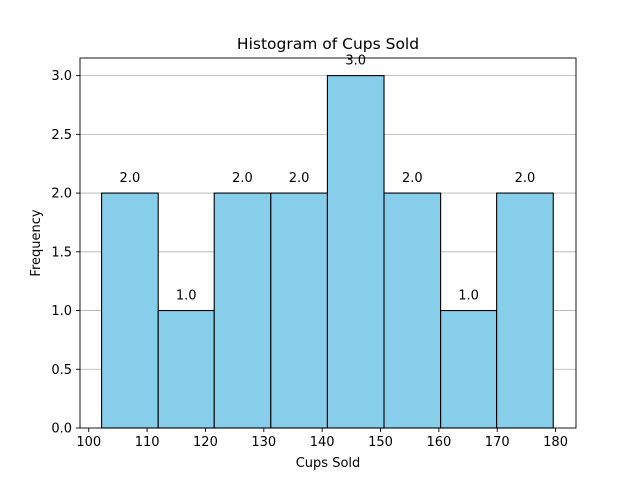  I want to click on y-tick-label-0.0: 0.0, so click(61, 429).